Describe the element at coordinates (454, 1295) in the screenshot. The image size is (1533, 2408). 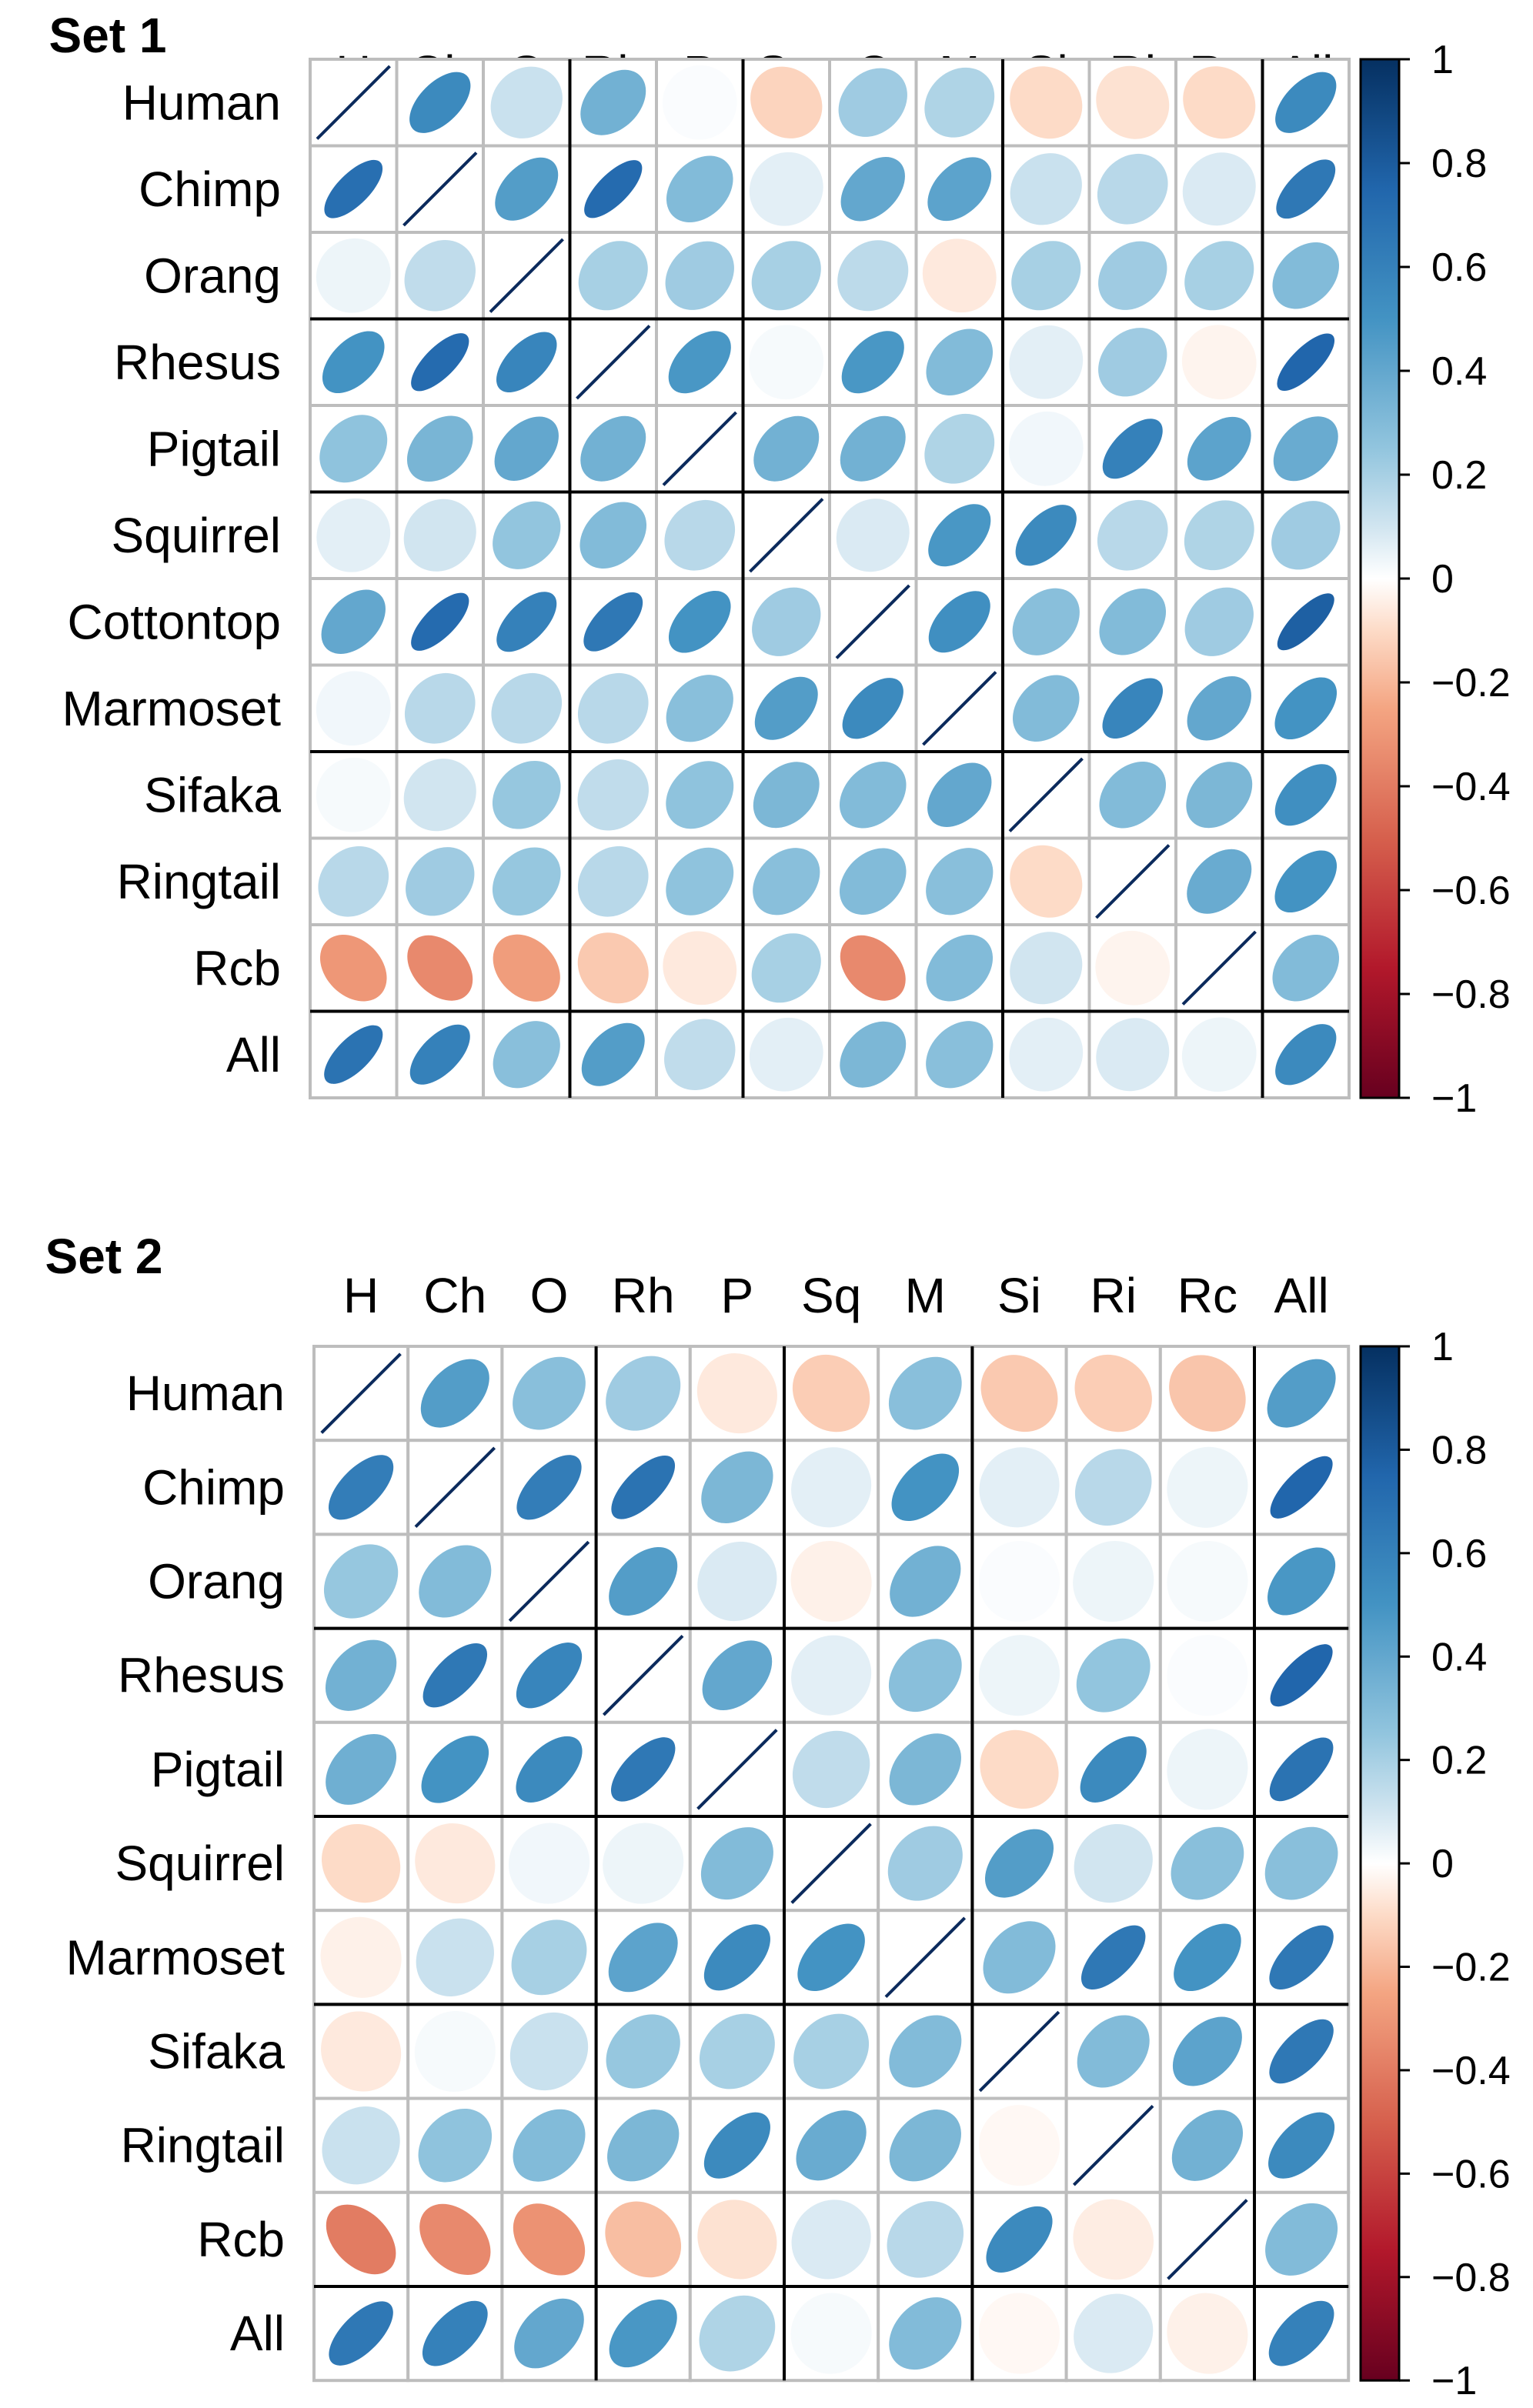
I see `col-label: Ch` at that location.